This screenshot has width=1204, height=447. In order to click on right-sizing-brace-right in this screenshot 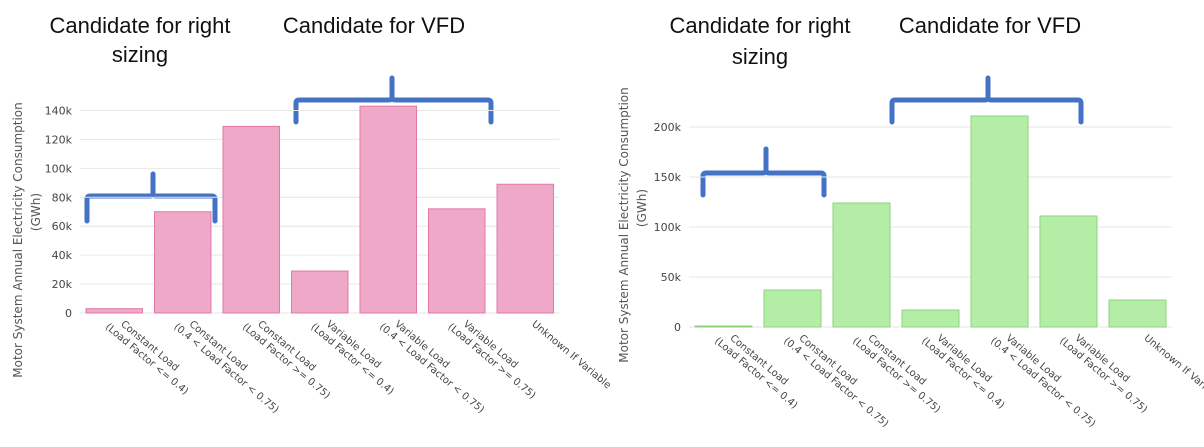, I will do `click(763, 172)`.